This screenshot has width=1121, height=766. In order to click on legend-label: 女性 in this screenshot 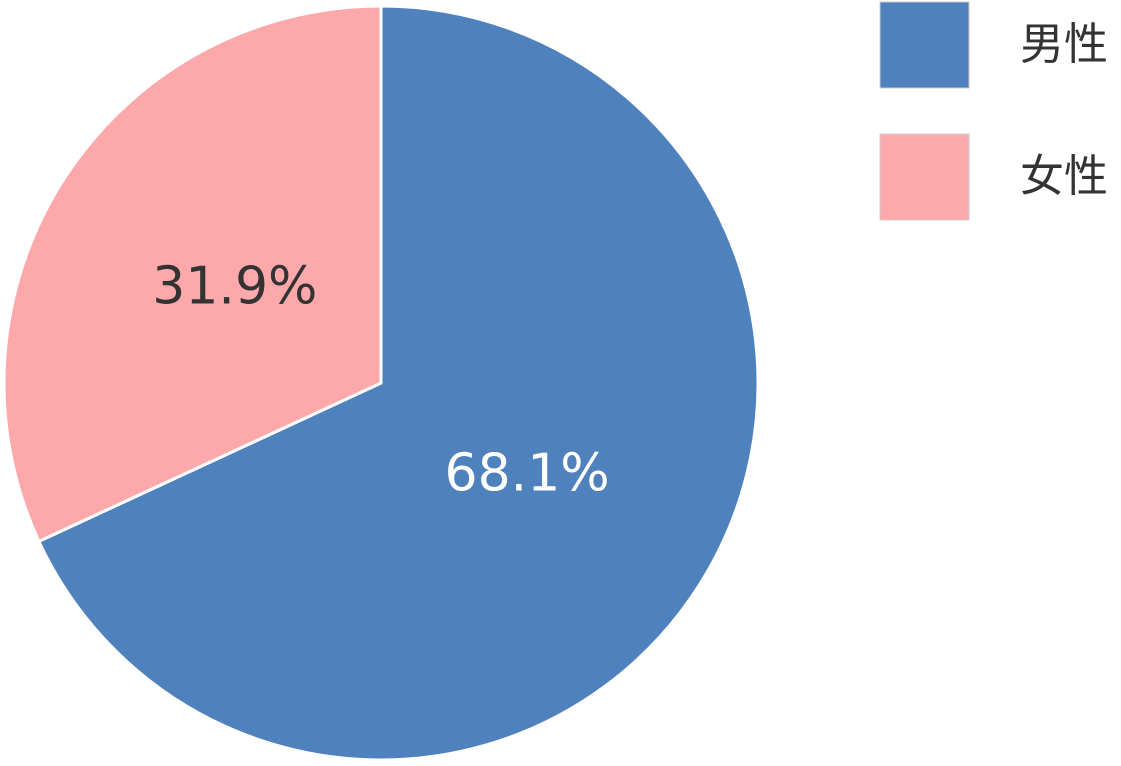, I will do `click(1064, 176)`.